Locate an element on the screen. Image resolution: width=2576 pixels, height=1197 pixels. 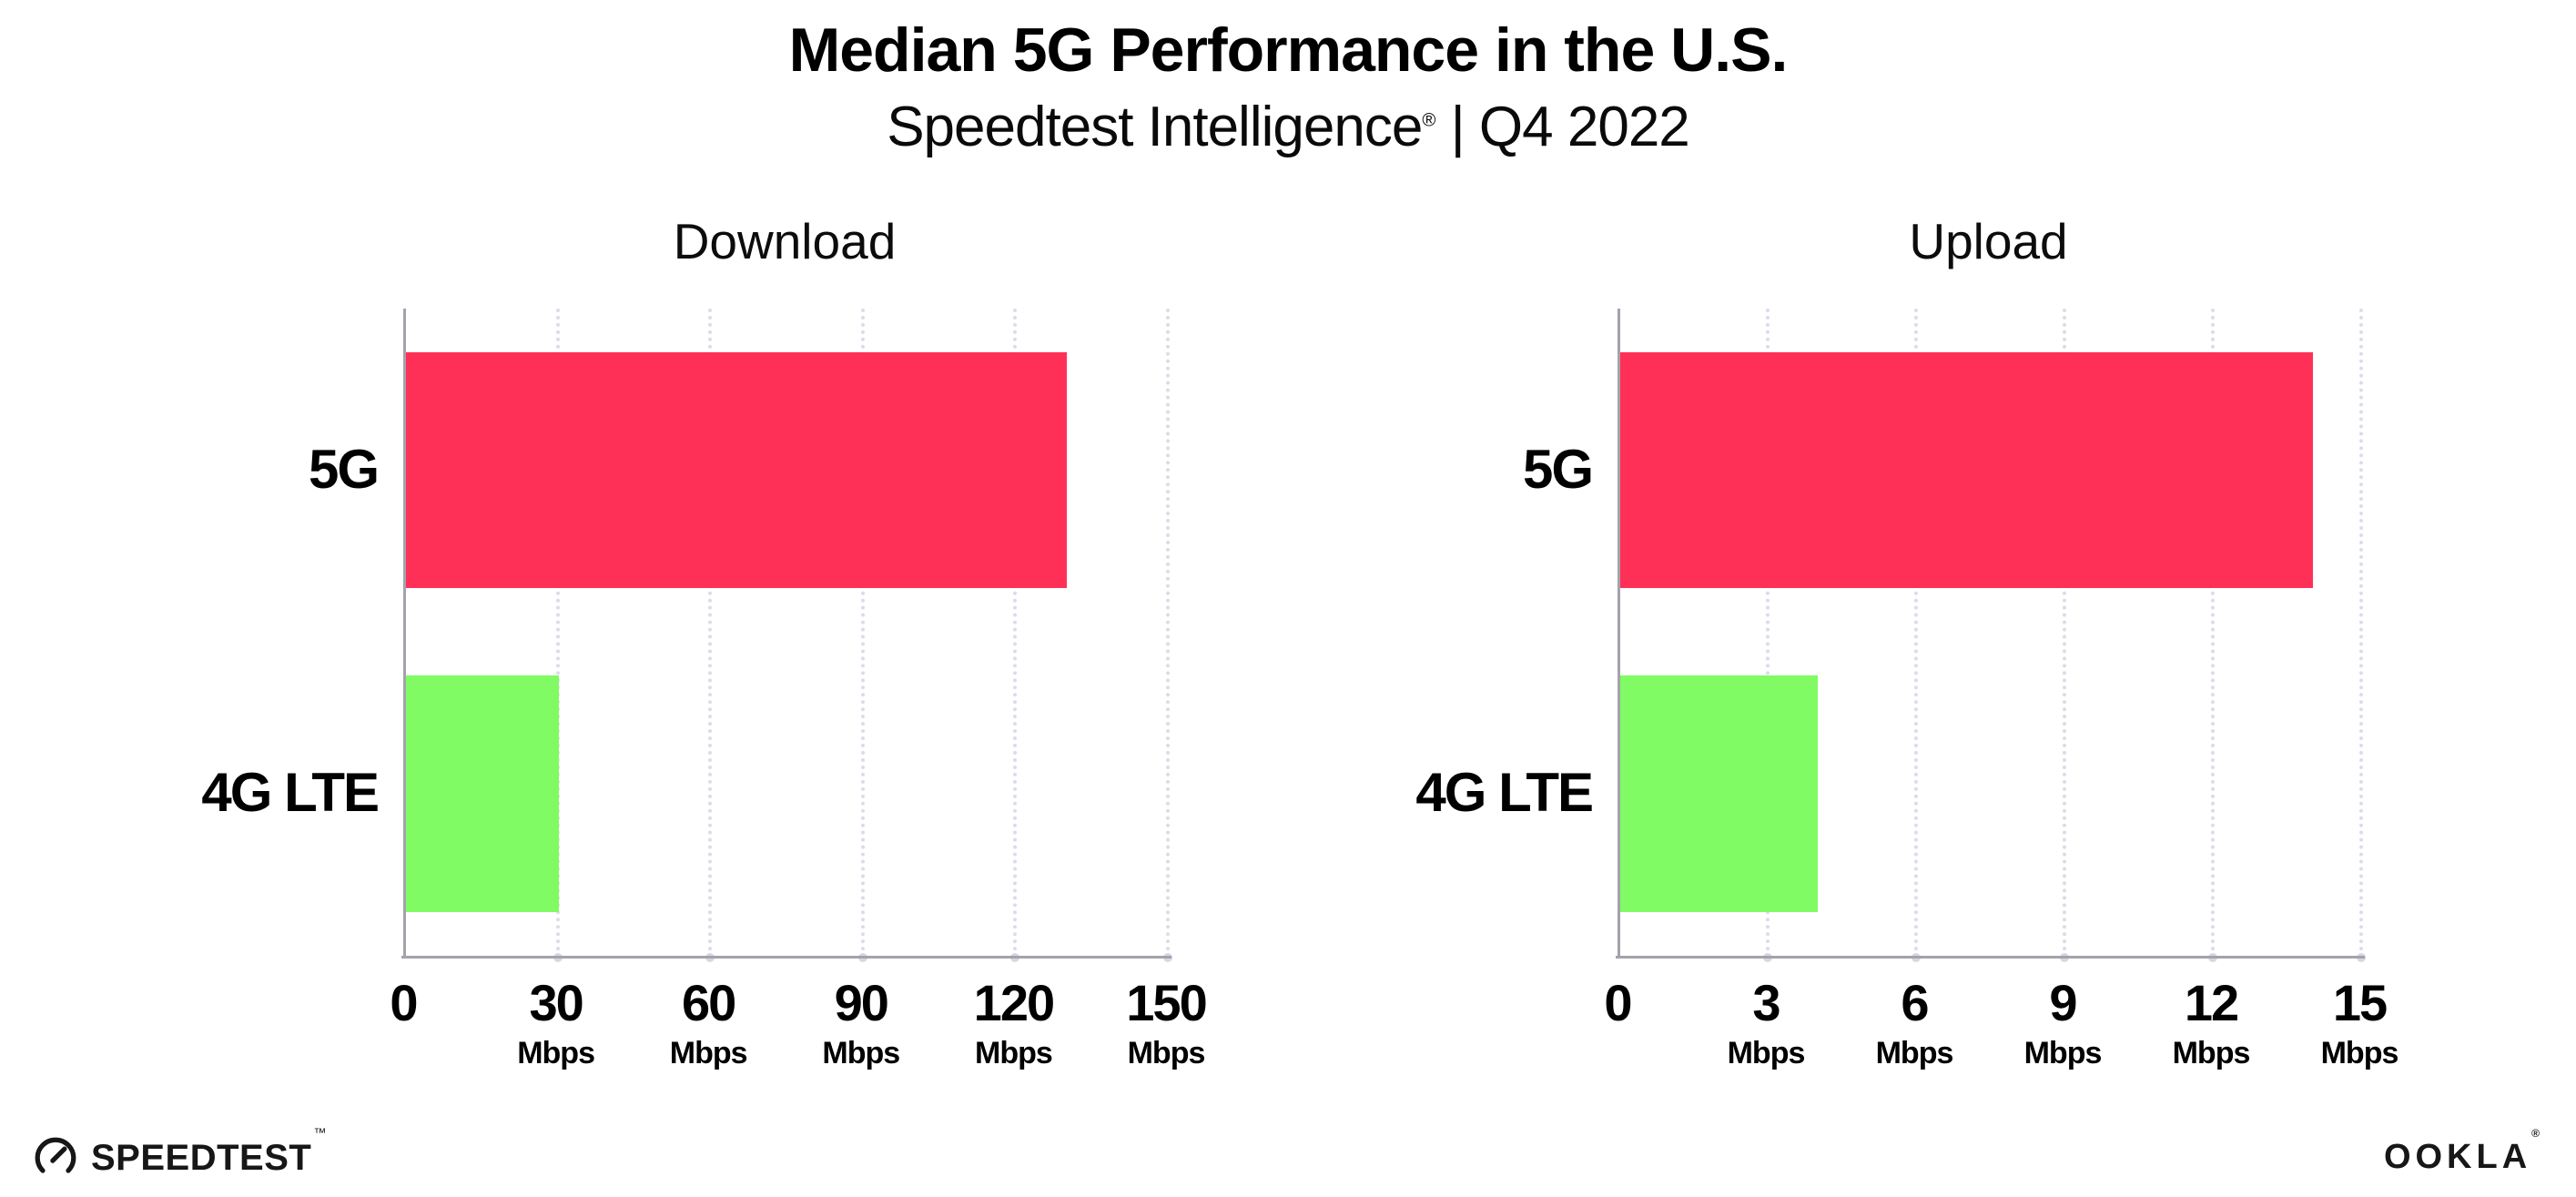
registered-mark: ® is located at coordinates (1429, 120).